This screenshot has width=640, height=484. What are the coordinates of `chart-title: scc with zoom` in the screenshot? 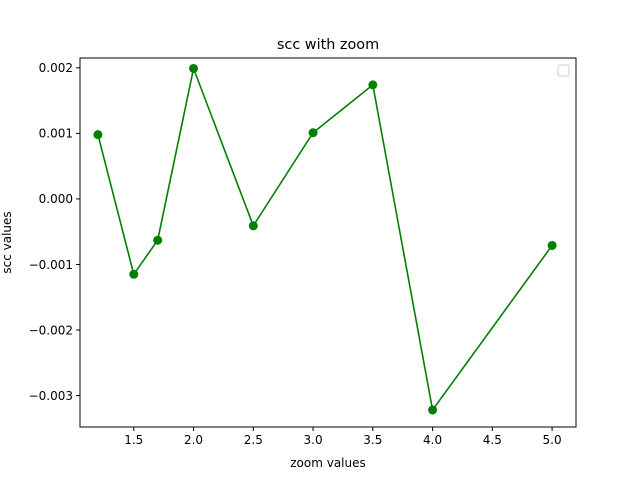 It's located at (328, 45).